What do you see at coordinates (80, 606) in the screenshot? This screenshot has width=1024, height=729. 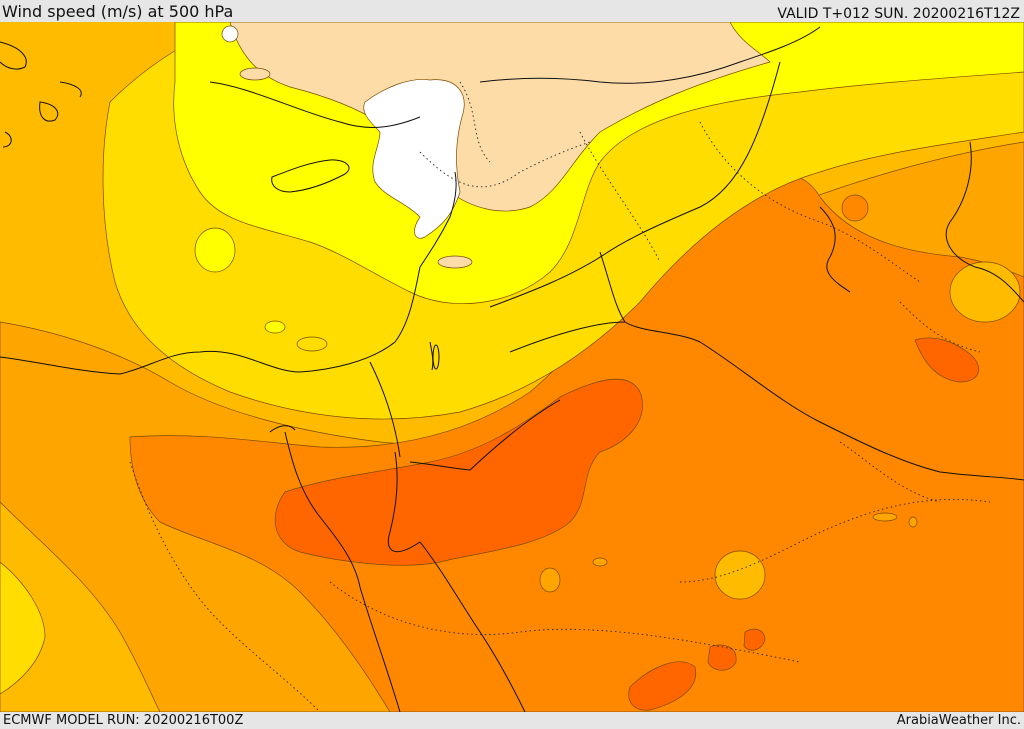 I see `wind-band-amber-southwest` at bounding box center [80, 606].